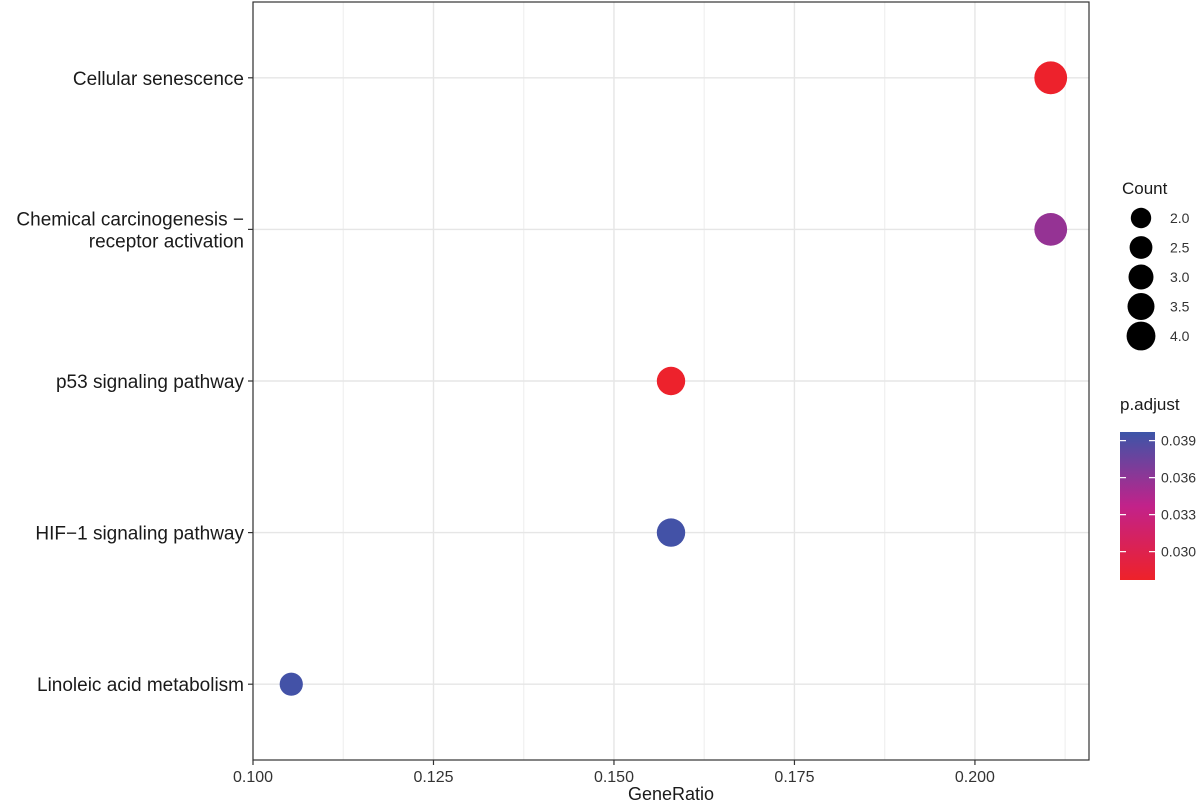  I want to click on x-tick-label: 0.200, so click(975, 777).